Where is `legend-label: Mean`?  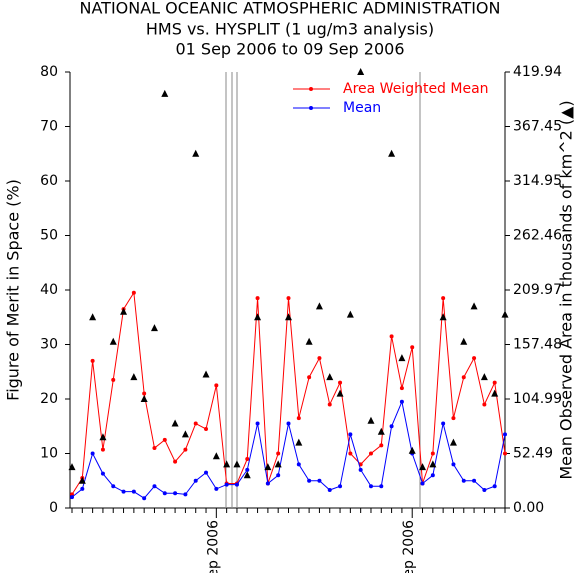
legend-label: Mean is located at coordinates (362, 108).